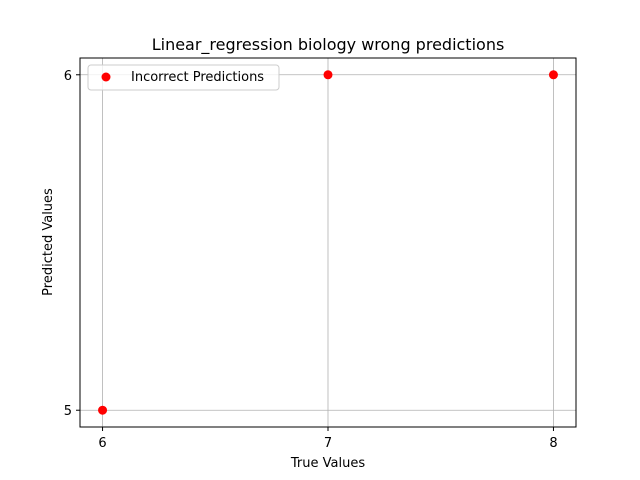  I want to click on legend-frame, so click(183, 77).